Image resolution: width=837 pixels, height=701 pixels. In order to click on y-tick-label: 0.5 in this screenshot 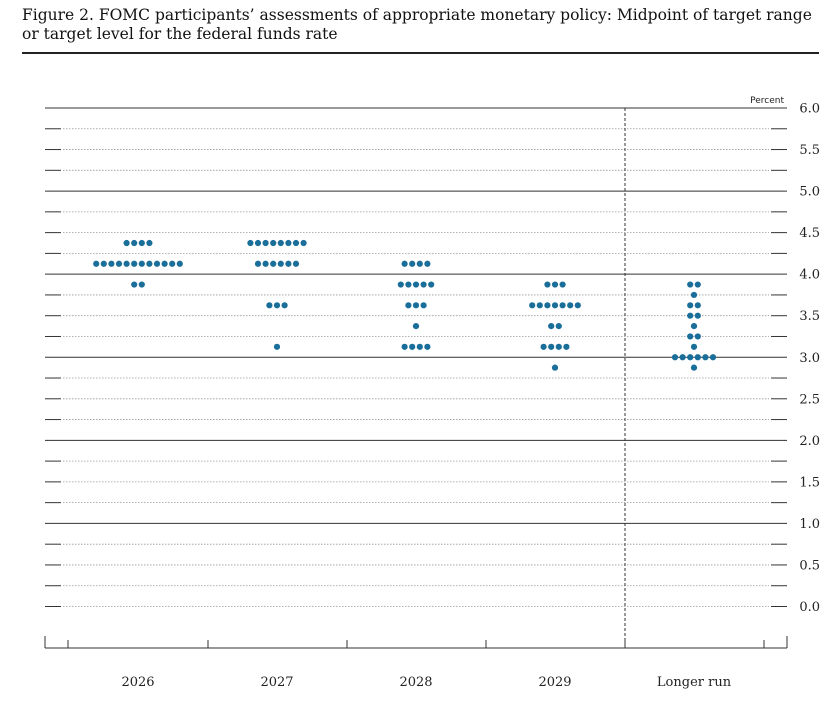, I will do `click(809, 565)`.